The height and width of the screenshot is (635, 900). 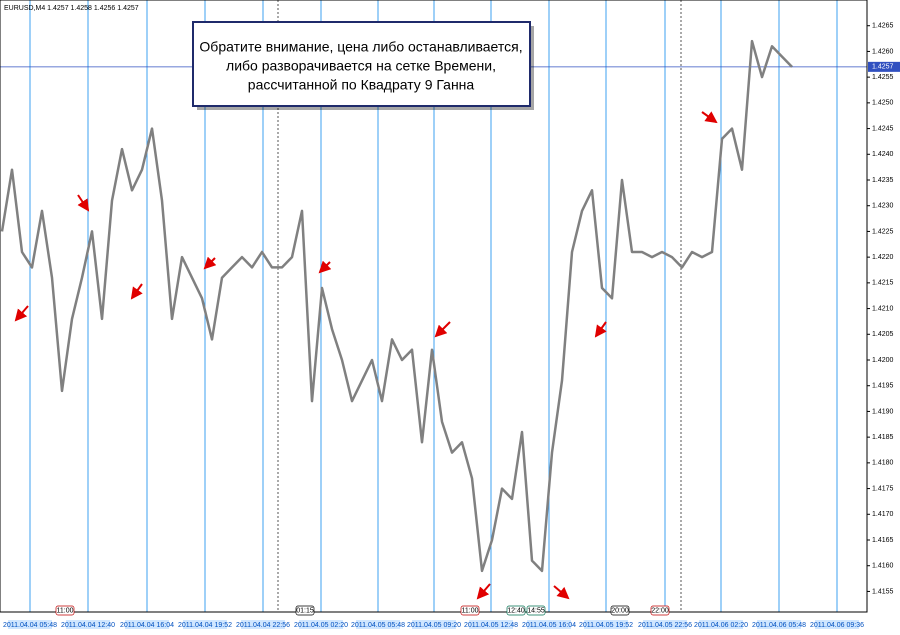 I want to click on symbol-title: EURUSD,M4 1.4257 1.4258 1.4256 1.4257, so click(x=71, y=8).